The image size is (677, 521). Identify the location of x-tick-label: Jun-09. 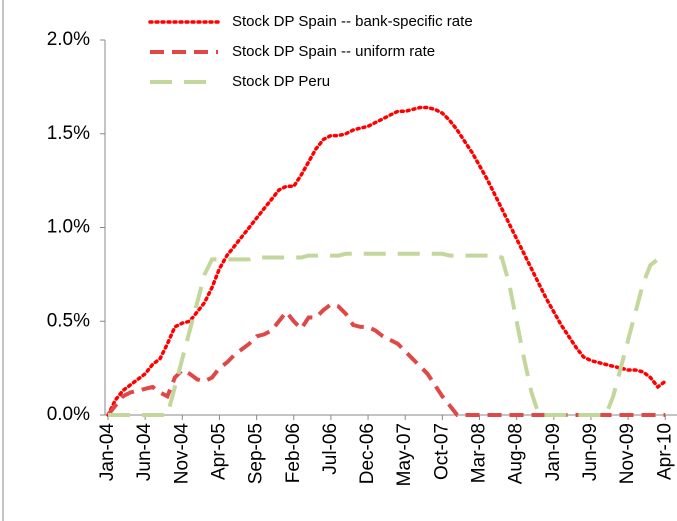
(590, 452).